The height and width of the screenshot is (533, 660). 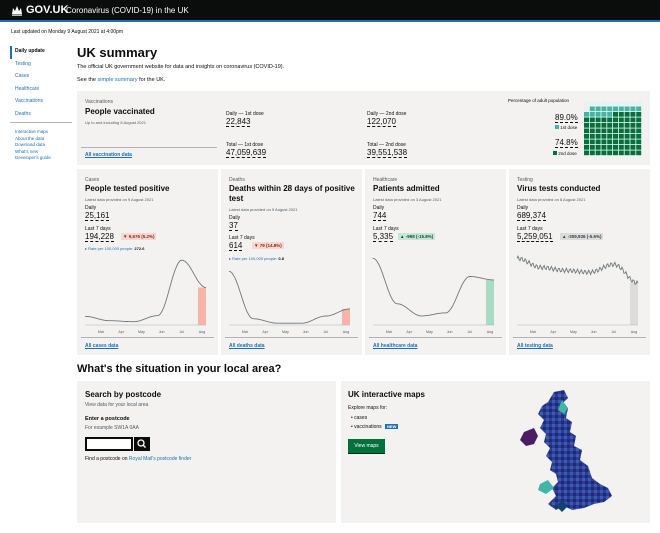 I want to click on first-dose-legend-label: 1st dose, so click(x=569, y=127).